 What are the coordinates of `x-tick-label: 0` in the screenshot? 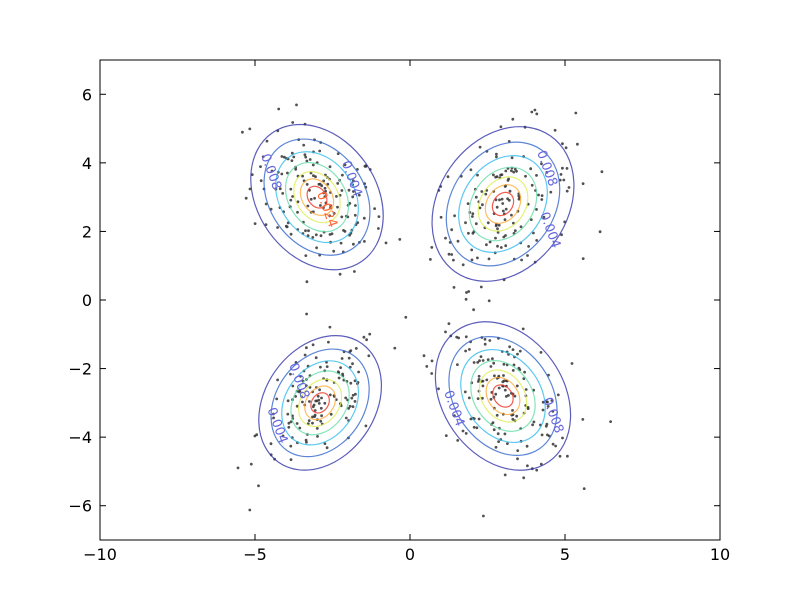 It's located at (410, 554).